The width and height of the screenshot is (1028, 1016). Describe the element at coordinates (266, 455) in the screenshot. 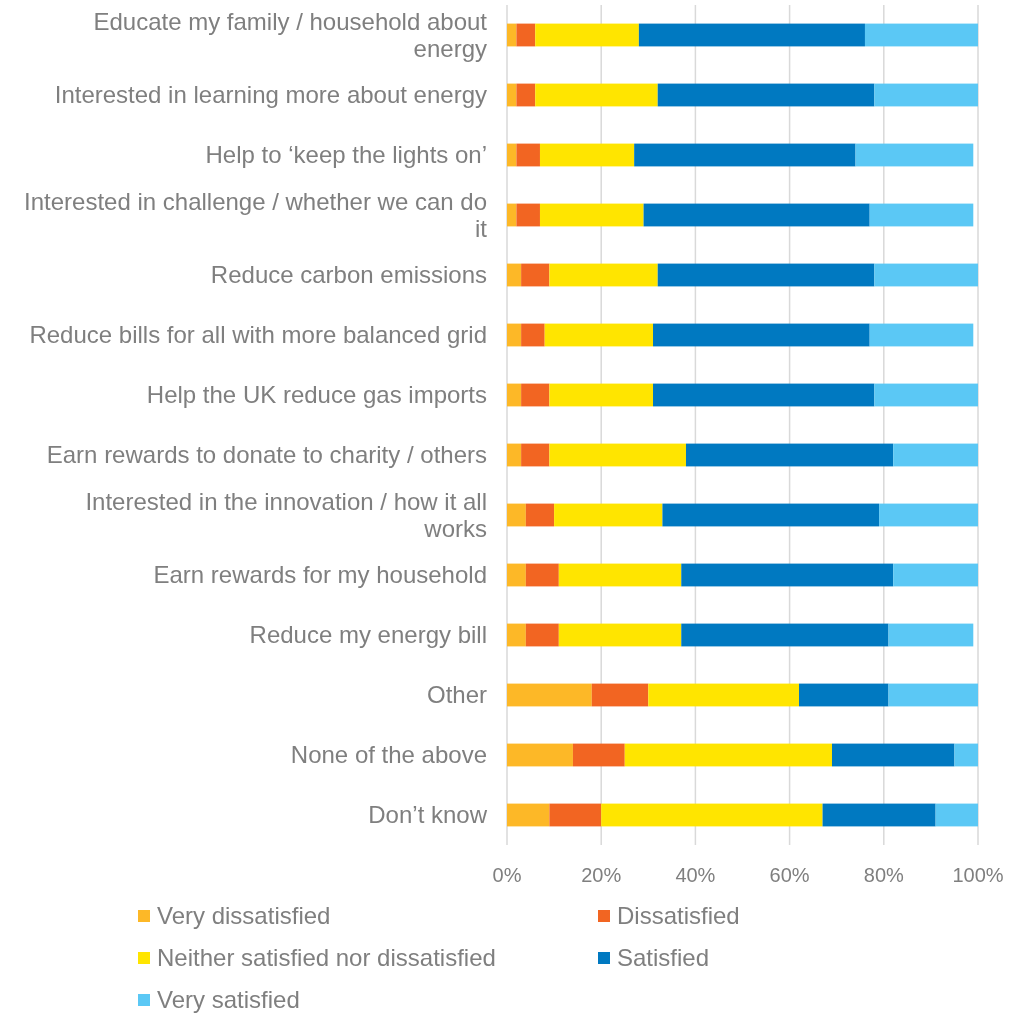

I see `y-tick-label: Earn rewards to donate to charity / others` at that location.